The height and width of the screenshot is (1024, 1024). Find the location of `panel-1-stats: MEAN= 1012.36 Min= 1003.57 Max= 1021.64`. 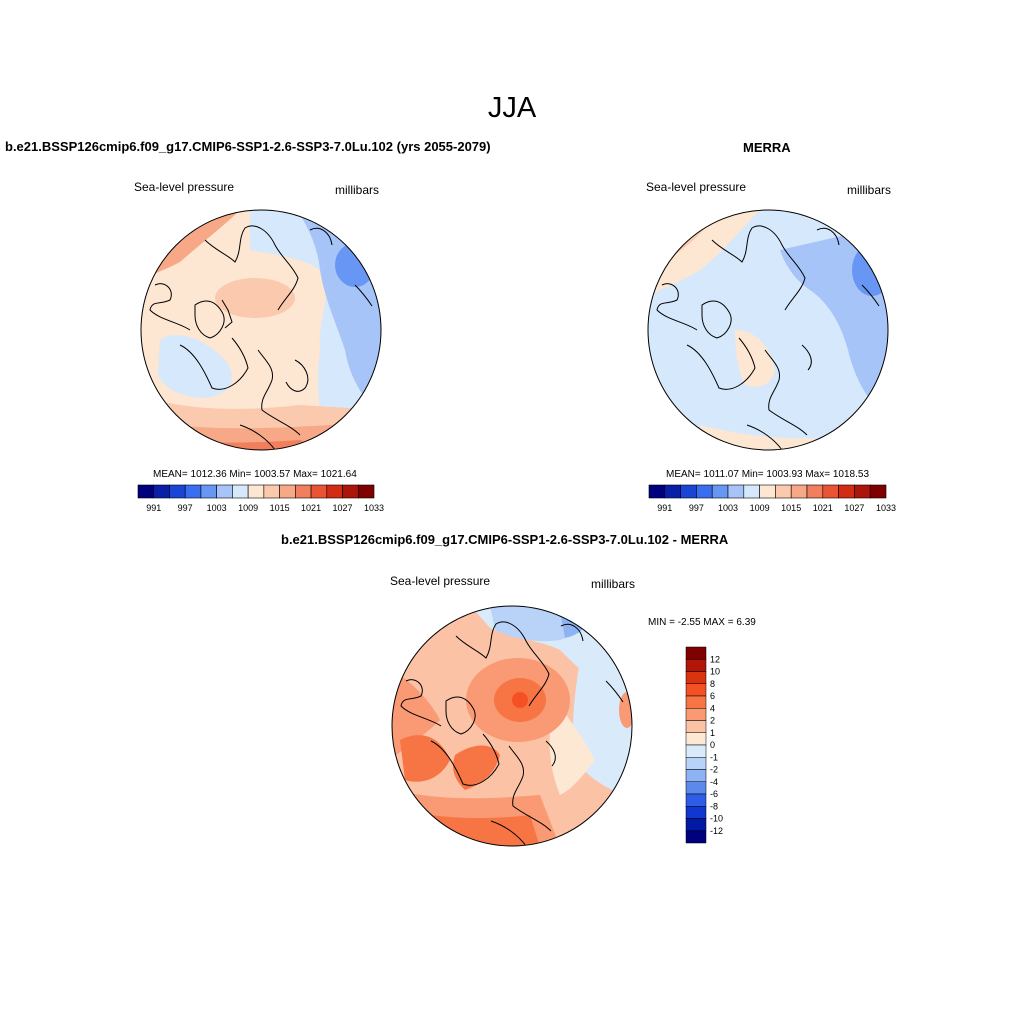

panel-1-stats: MEAN= 1012.36 Min= 1003.57 Max= 1021.64 is located at coordinates (255, 474).